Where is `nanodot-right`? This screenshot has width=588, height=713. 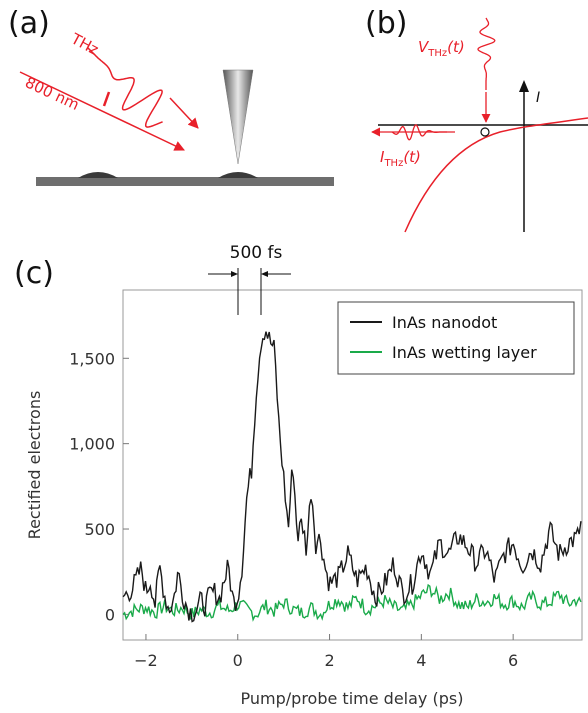
nanodot-right is located at coordinates (238, 175).